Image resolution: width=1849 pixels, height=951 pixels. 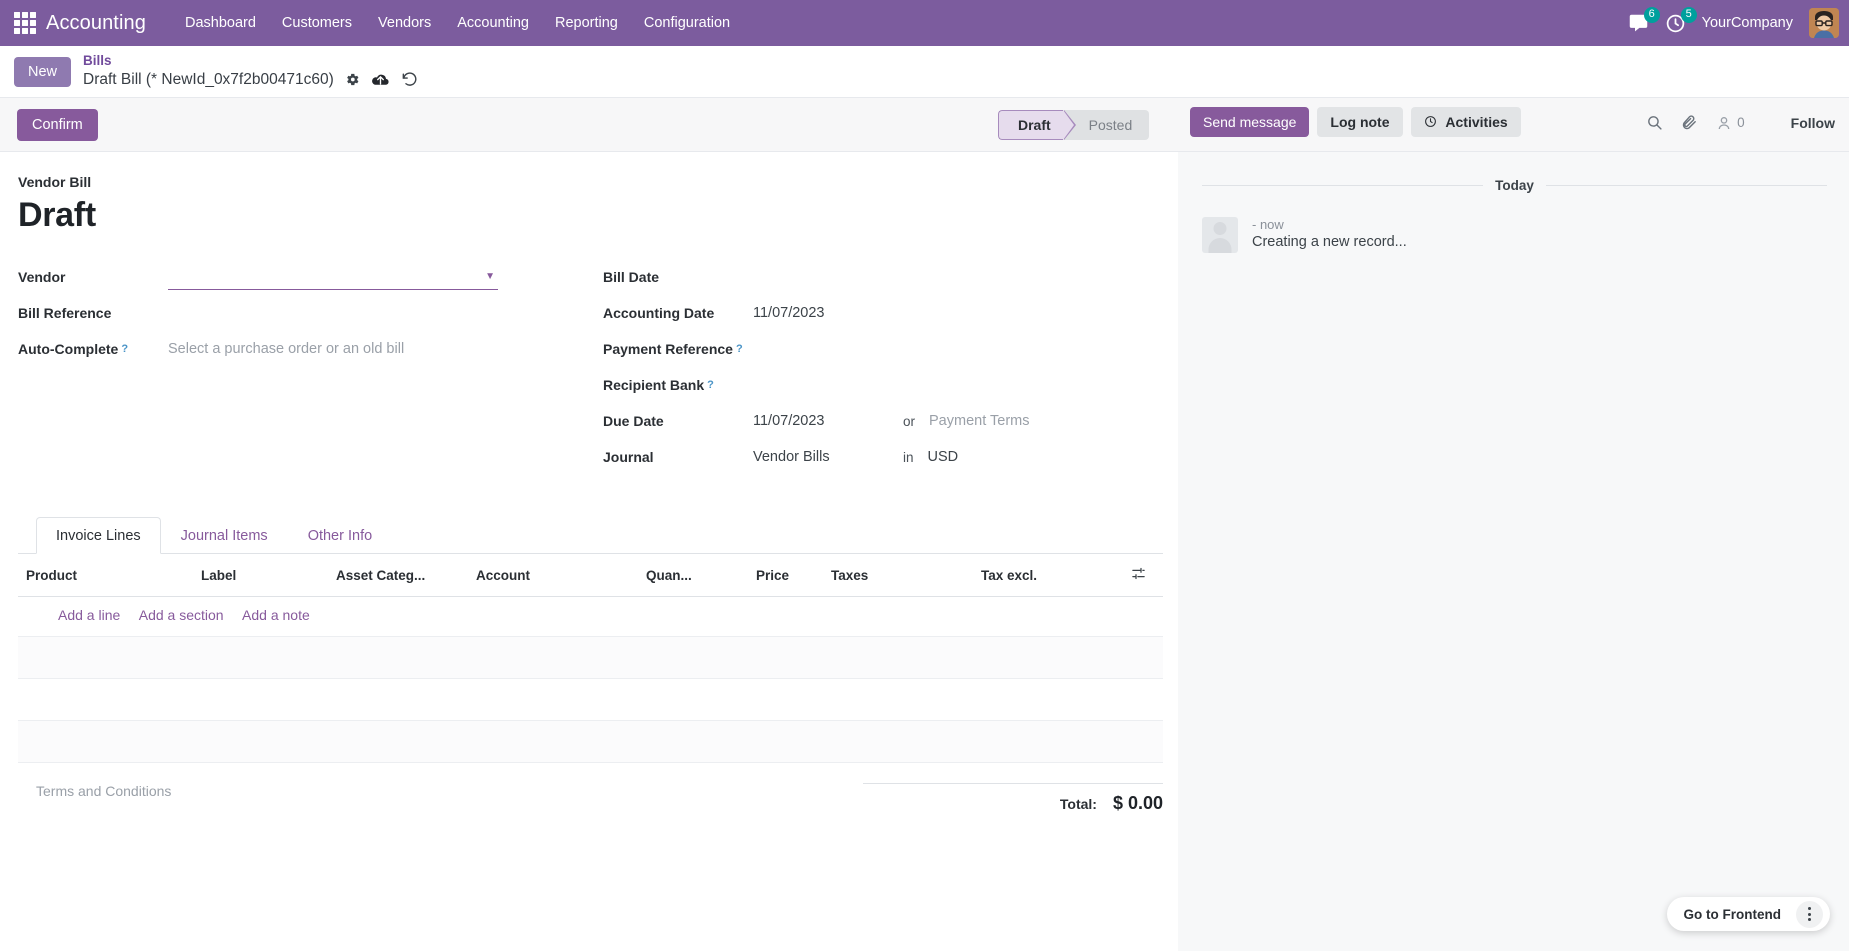 I want to click on field-due-date-label: Due Date, so click(x=633, y=421).